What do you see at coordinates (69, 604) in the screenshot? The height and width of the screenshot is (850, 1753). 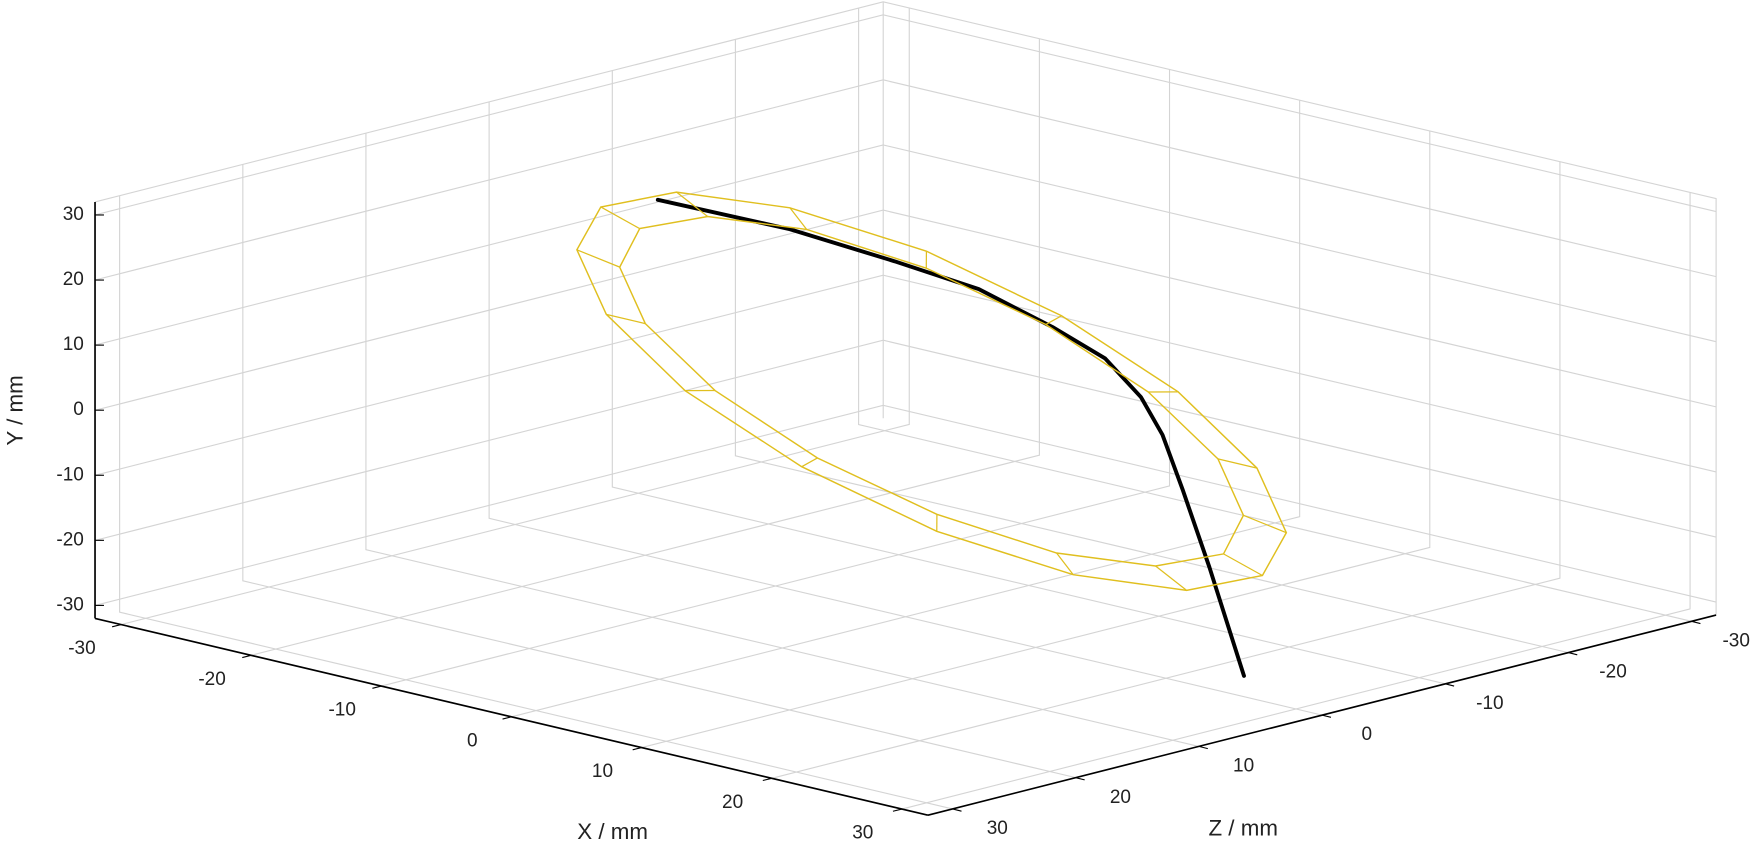 I see `y-tick-label: -30` at bounding box center [69, 604].